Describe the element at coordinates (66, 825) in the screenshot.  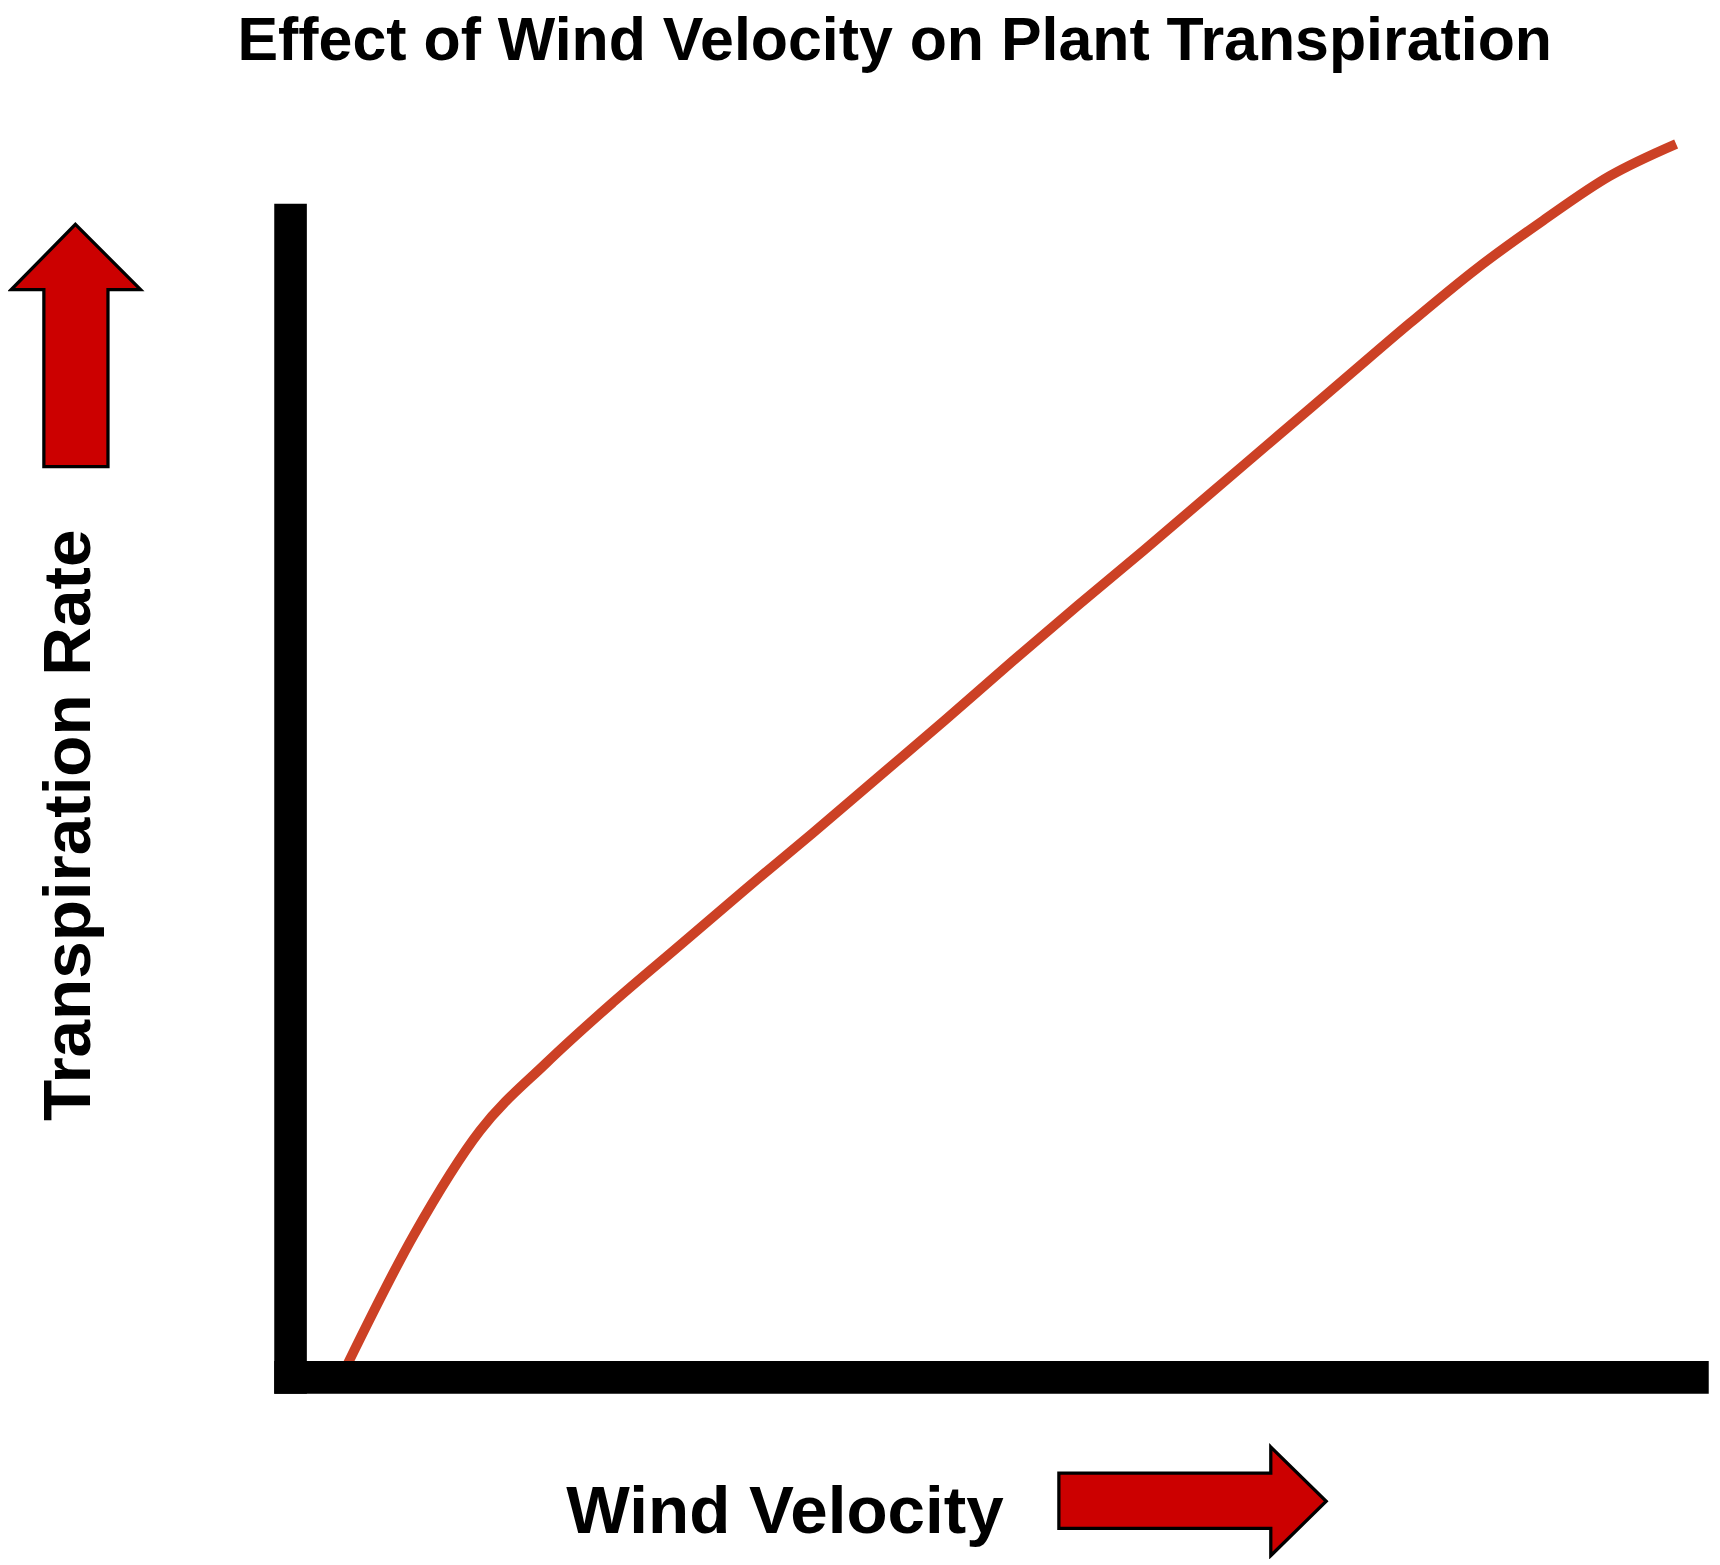
I see `y-axis-title: Transpiration Rate` at that location.